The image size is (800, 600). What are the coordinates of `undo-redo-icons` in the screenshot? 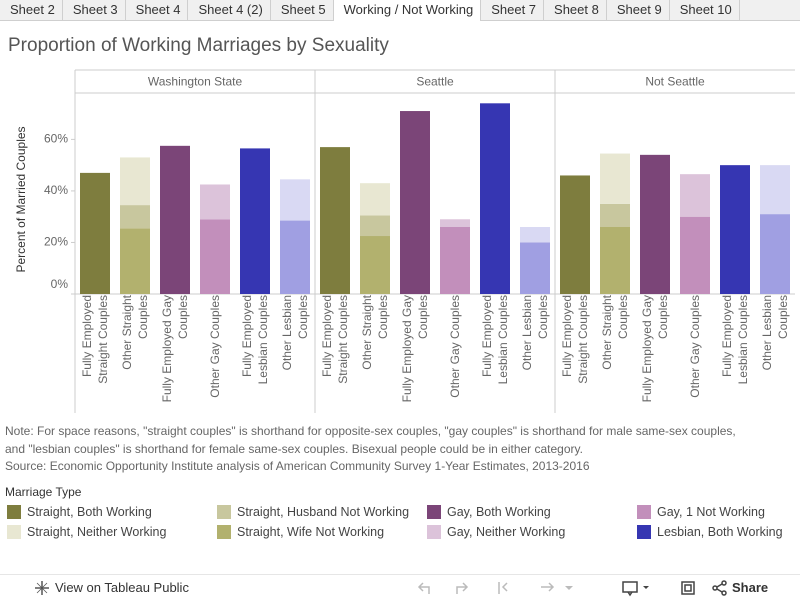 It's located at (495, 588).